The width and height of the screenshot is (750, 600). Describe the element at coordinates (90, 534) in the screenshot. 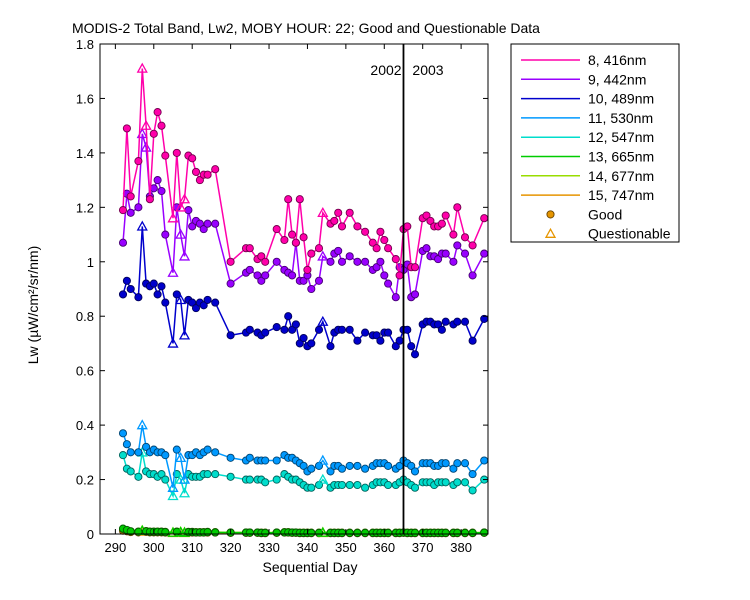

I see `y-tick-label: 0` at that location.